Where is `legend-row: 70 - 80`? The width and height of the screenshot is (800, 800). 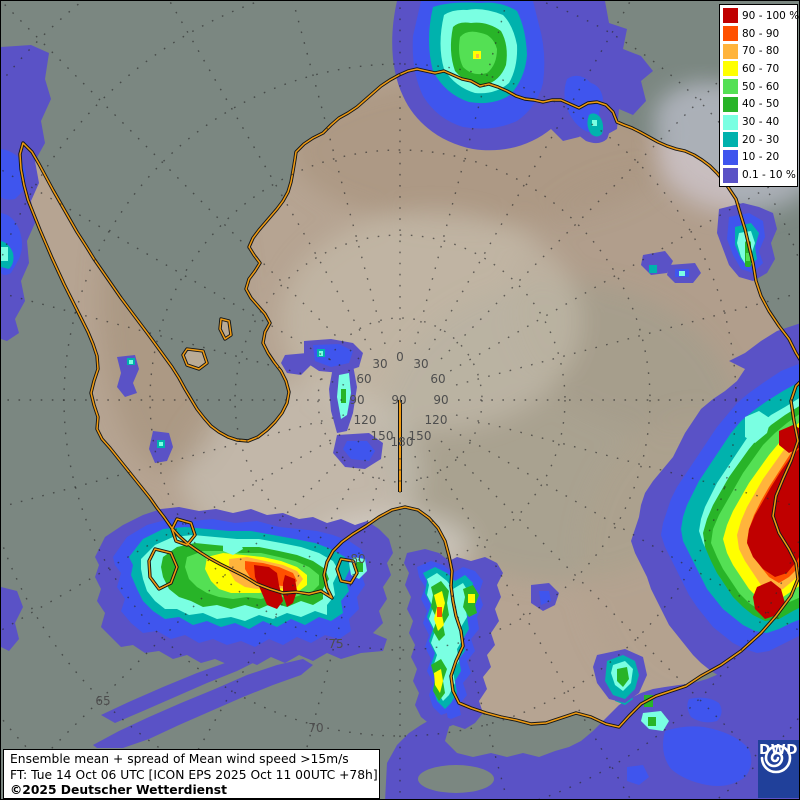 legend-row: 70 - 80 is located at coordinates (760, 51).